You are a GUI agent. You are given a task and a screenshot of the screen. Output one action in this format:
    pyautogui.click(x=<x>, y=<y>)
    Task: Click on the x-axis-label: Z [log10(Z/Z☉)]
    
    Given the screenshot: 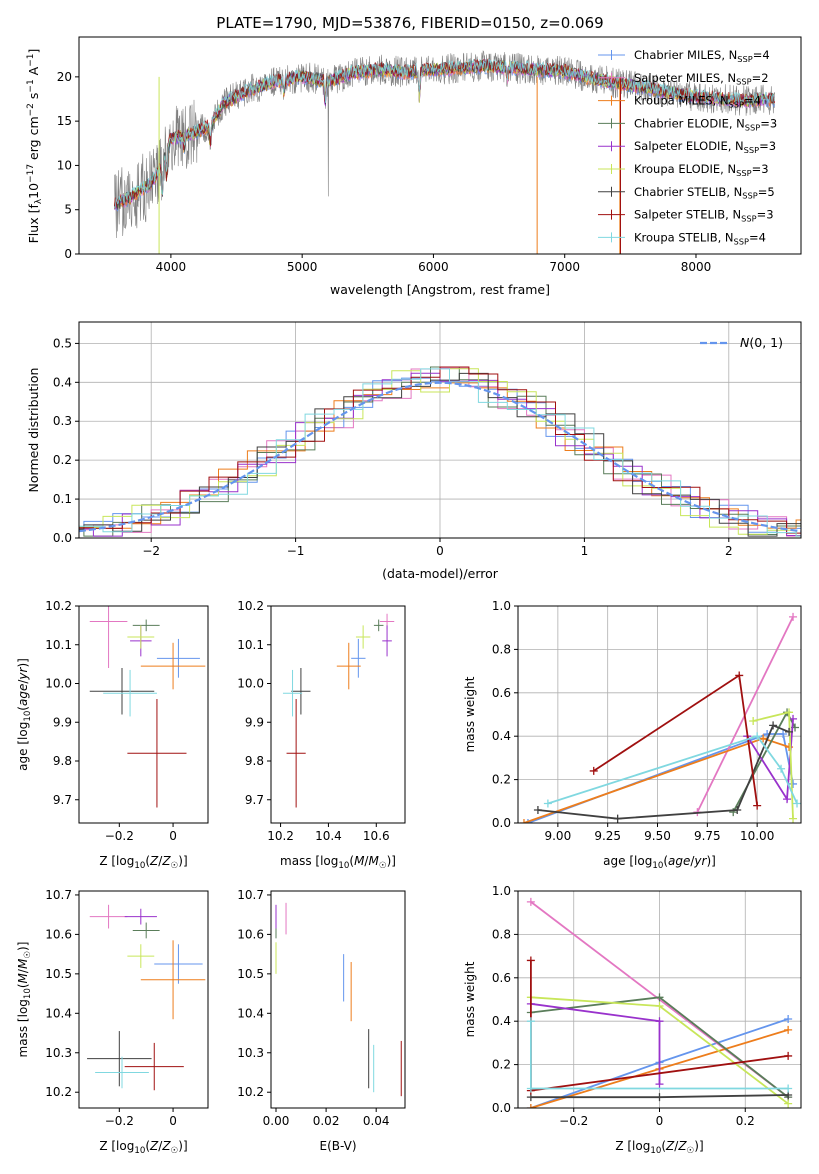 What is the action you would take?
    pyautogui.click(x=659, y=1147)
    